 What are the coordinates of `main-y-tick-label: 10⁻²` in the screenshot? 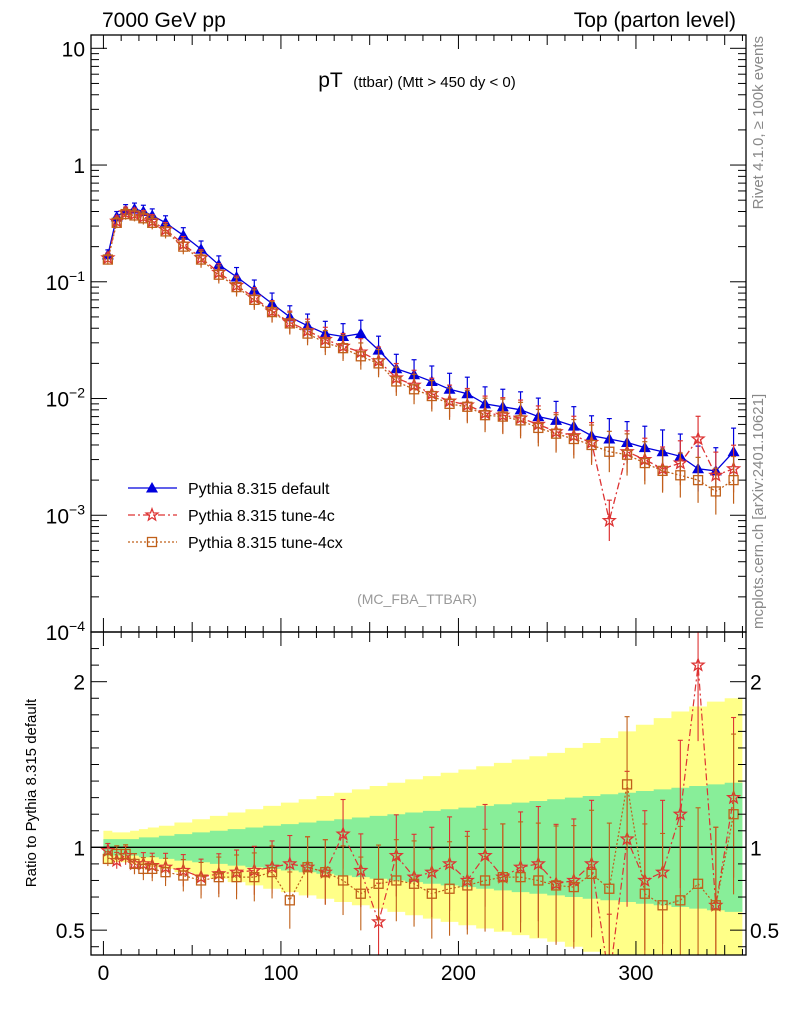 It's located at (66, 398).